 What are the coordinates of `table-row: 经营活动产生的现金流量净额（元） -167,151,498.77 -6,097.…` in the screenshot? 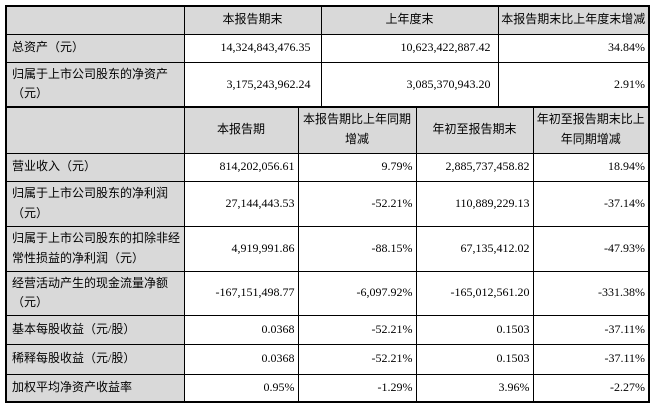 It's located at (327, 293).